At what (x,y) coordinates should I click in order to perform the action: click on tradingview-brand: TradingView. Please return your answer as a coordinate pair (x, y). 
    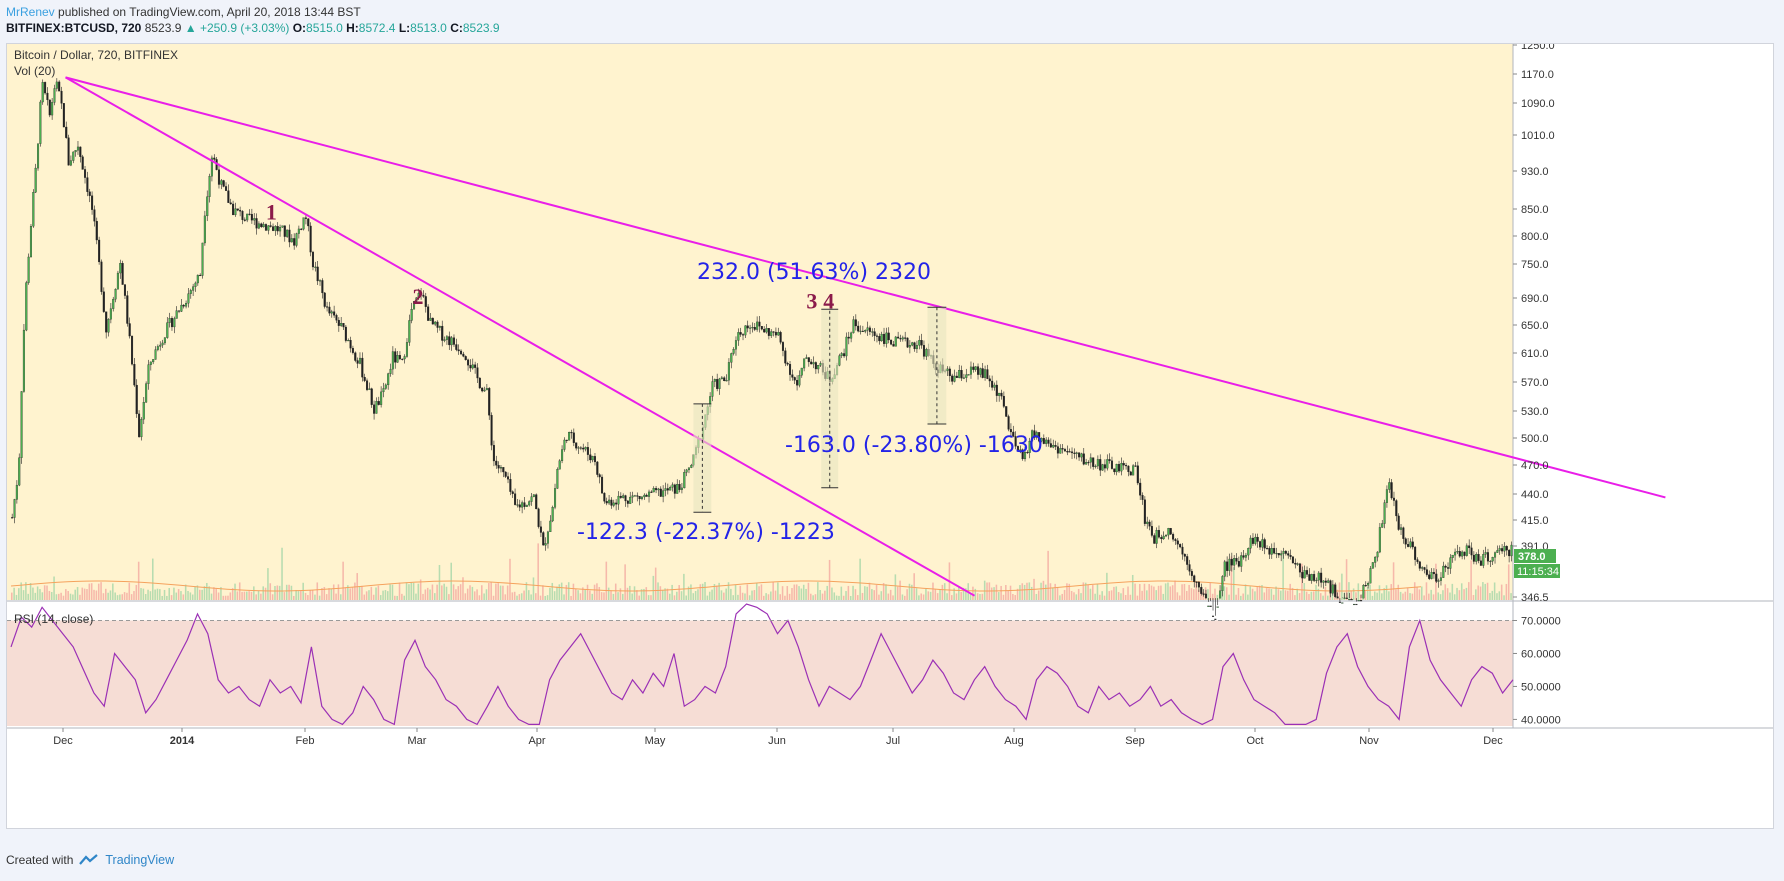
    Looking at the image, I should click on (140, 860).